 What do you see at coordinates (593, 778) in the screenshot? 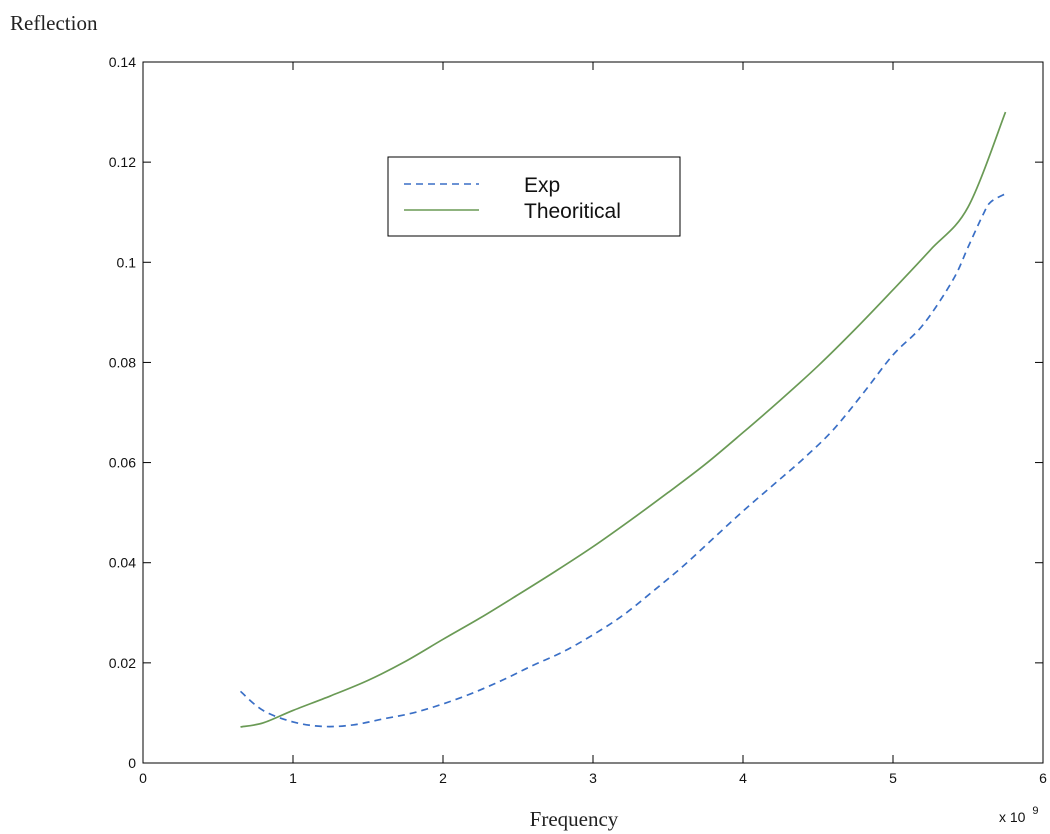
I see `x-tick-label: 3` at bounding box center [593, 778].